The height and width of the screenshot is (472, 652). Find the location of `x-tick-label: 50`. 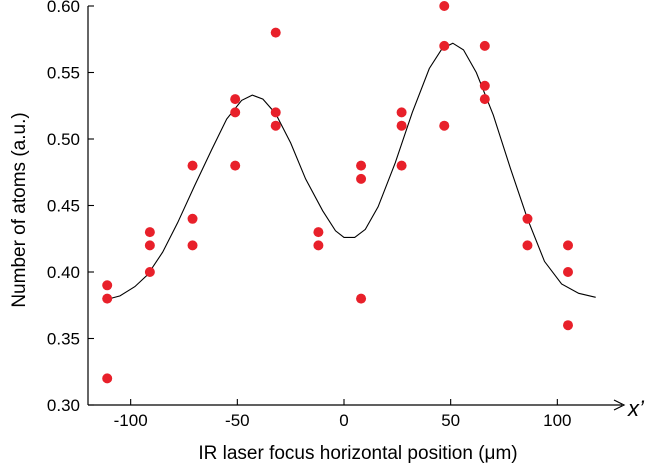

x-tick-label: 50 is located at coordinates (450, 420).